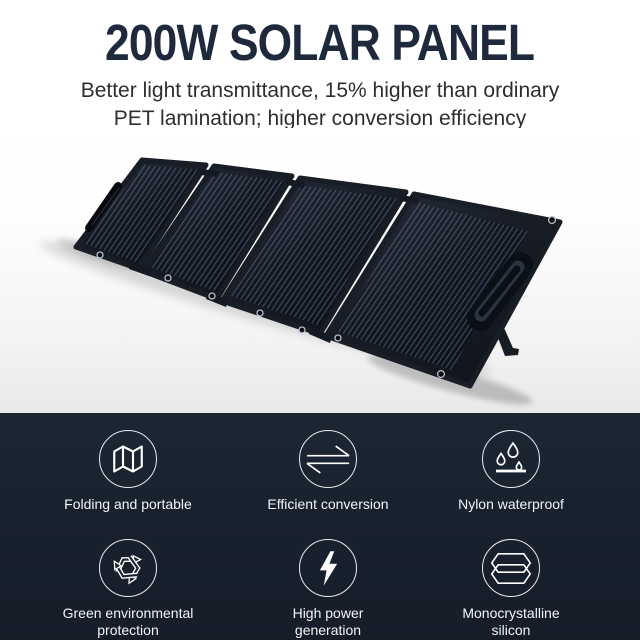 The height and width of the screenshot is (640, 640). Describe the element at coordinates (328, 621) in the screenshot. I see `feature-label: High power generation` at that location.